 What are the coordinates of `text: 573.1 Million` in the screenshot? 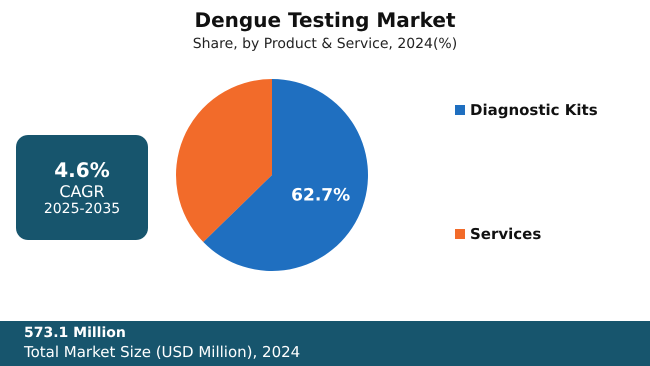 It's located at (75, 333).